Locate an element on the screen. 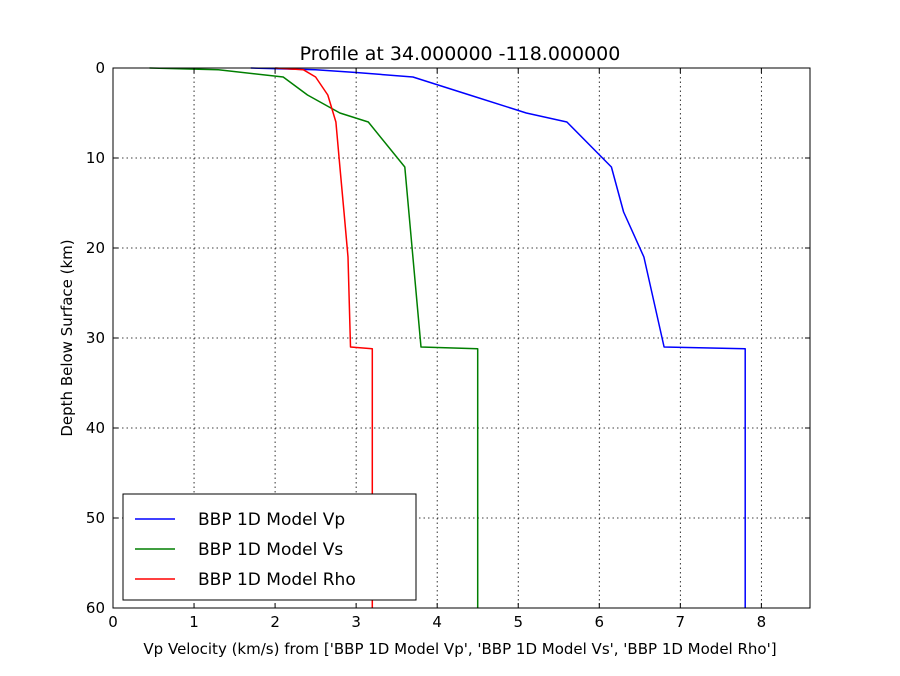  x-tick-label: 2 is located at coordinates (275, 622).